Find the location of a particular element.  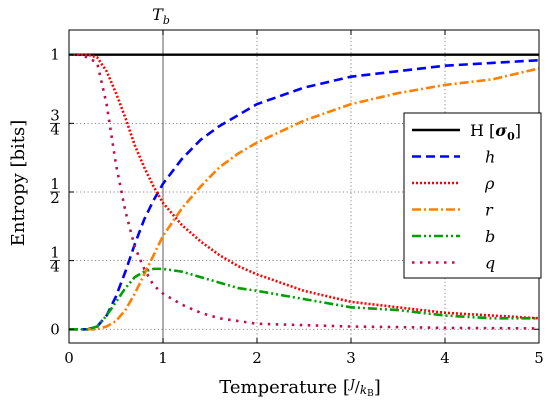

x-tick-label-1: 1 is located at coordinates (163, 358).